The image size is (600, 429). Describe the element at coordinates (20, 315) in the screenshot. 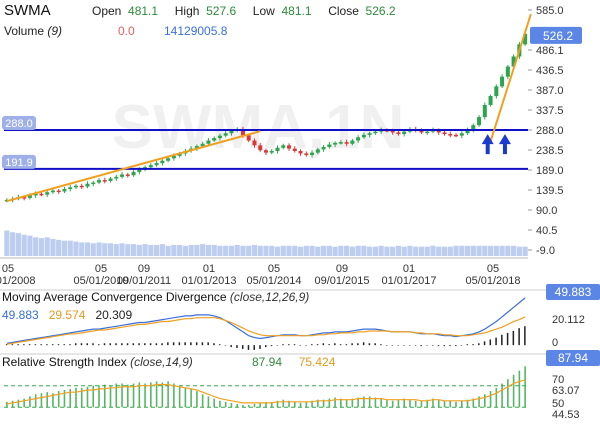

I see `macd-value-1: 49.883` at that location.